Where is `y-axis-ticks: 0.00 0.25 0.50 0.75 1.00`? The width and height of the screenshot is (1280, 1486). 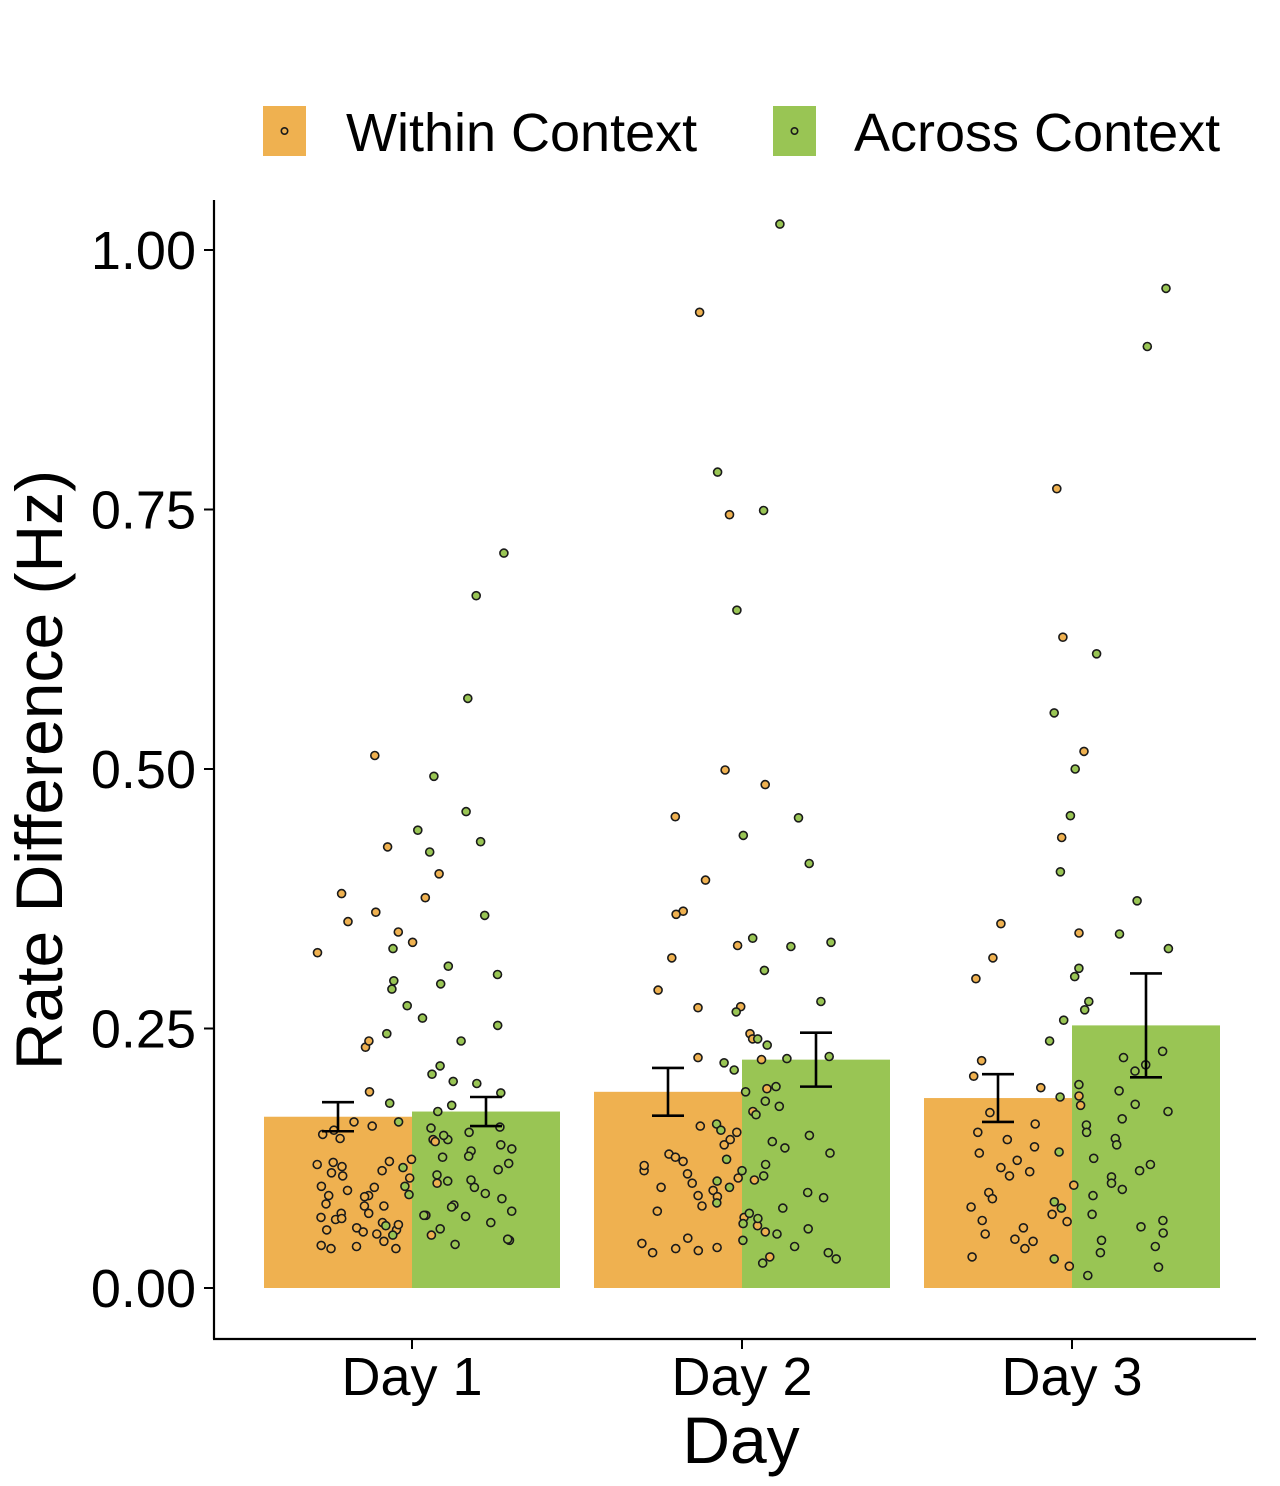 y-axis-ticks: 0.00 0.25 0.50 0.75 1.00 is located at coordinates (152, 770).